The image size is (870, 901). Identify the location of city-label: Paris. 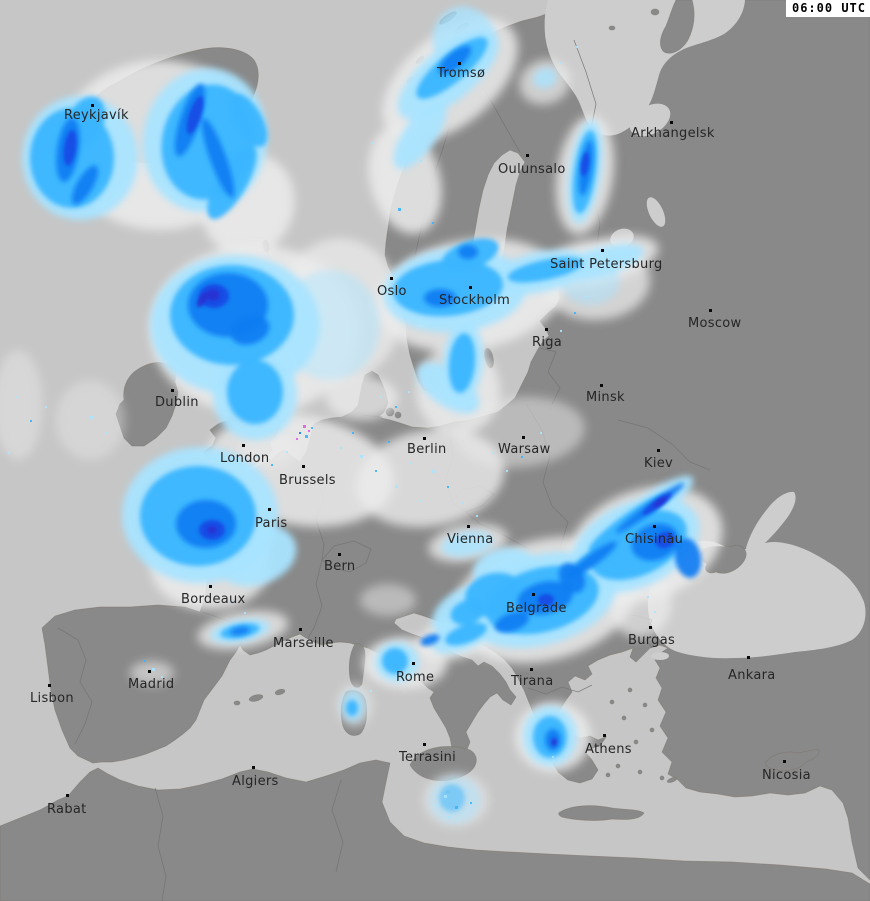
(271, 523).